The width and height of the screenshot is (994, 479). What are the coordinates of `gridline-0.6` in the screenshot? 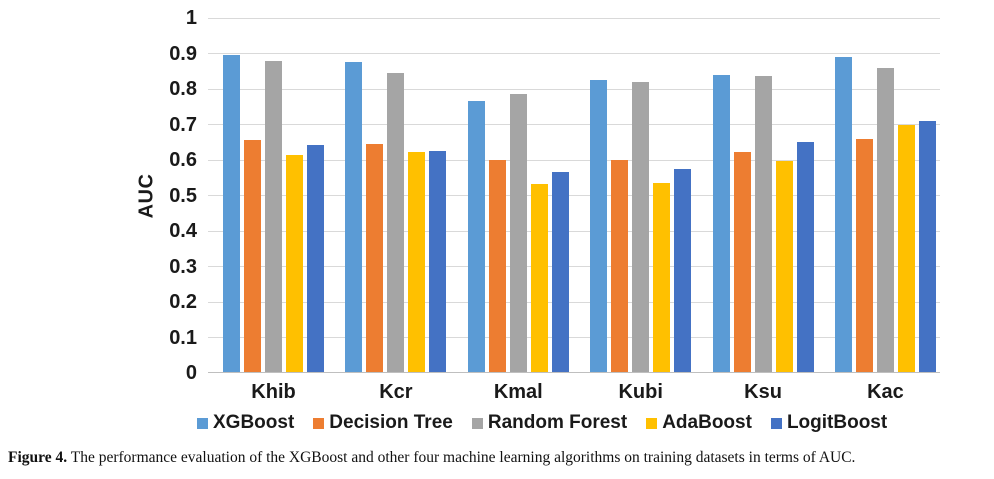 It's located at (574, 160).